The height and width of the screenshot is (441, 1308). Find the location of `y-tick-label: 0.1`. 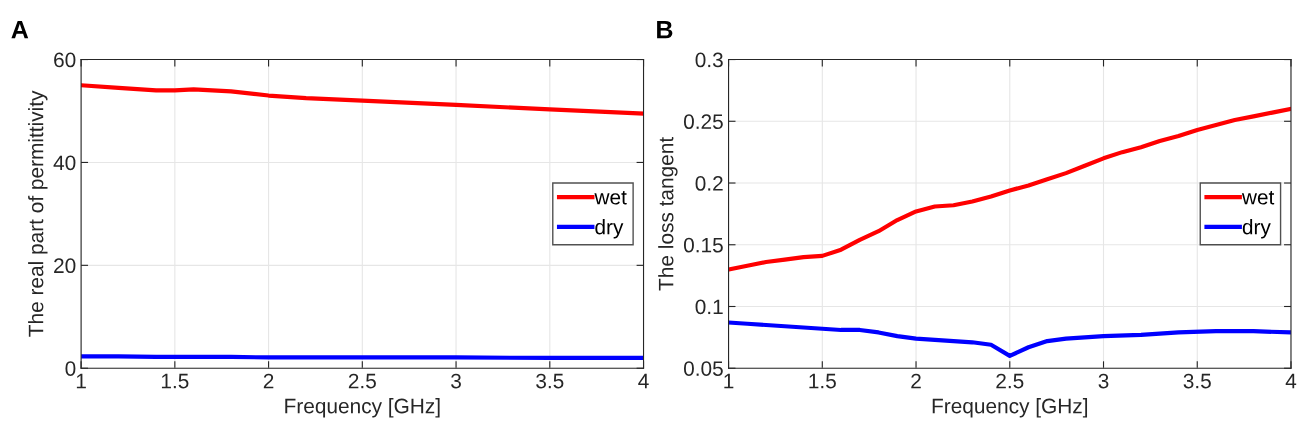

y-tick-label: 0.1 is located at coordinates (709, 307).